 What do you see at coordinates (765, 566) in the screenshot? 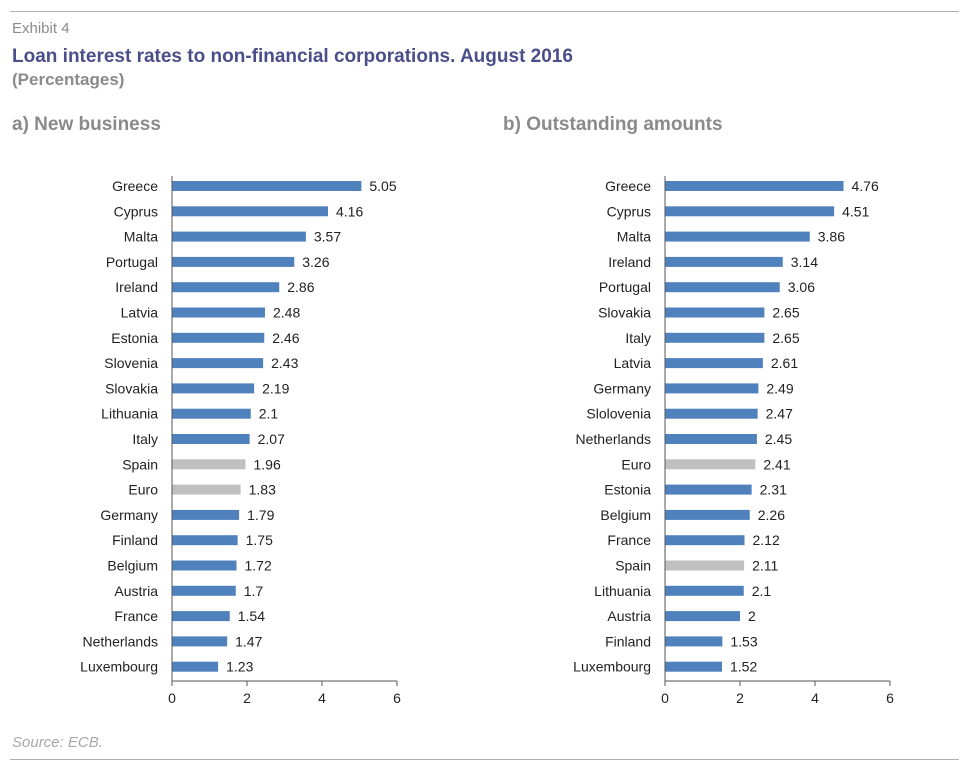
I see `value-label: 2.11` at bounding box center [765, 566].